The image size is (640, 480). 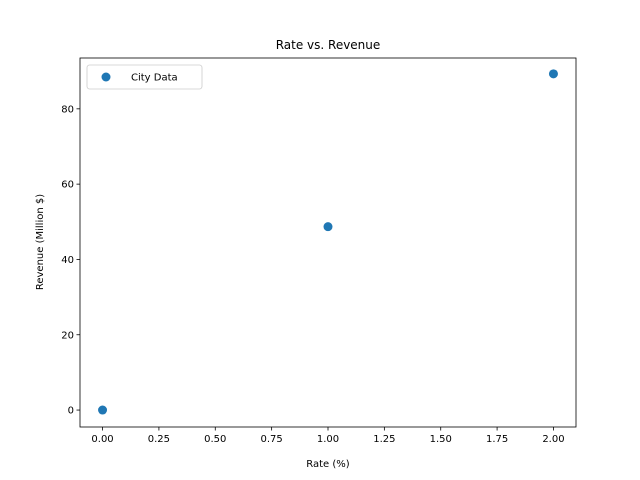 What do you see at coordinates (67, 335) in the screenshot?
I see `y-tick-label: 20` at bounding box center [67, 335].